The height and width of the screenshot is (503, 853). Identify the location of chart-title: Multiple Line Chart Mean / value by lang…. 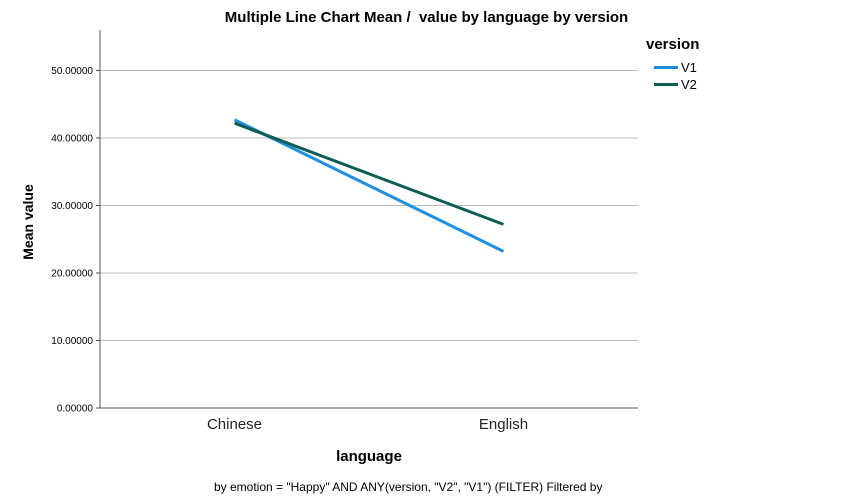
(426, 17).